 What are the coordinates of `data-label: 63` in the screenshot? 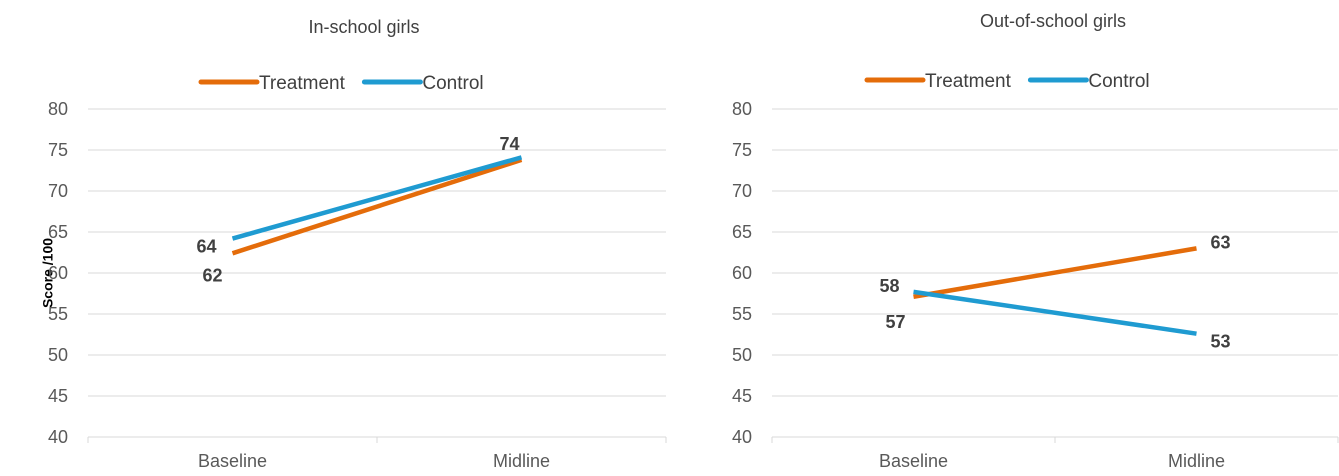 It's located at (1220, 242).